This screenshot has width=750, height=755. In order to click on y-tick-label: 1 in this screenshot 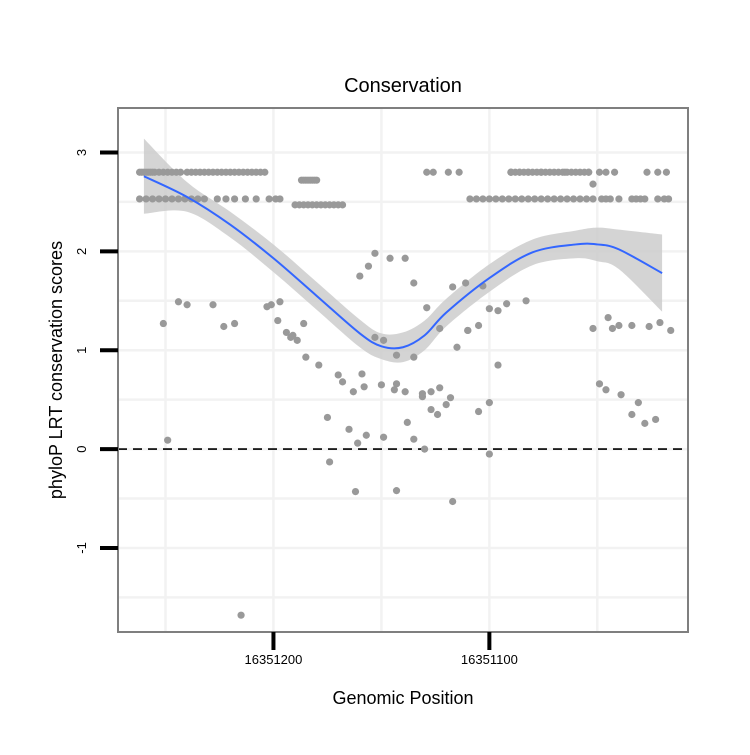, I will do `click(81, 350)`.